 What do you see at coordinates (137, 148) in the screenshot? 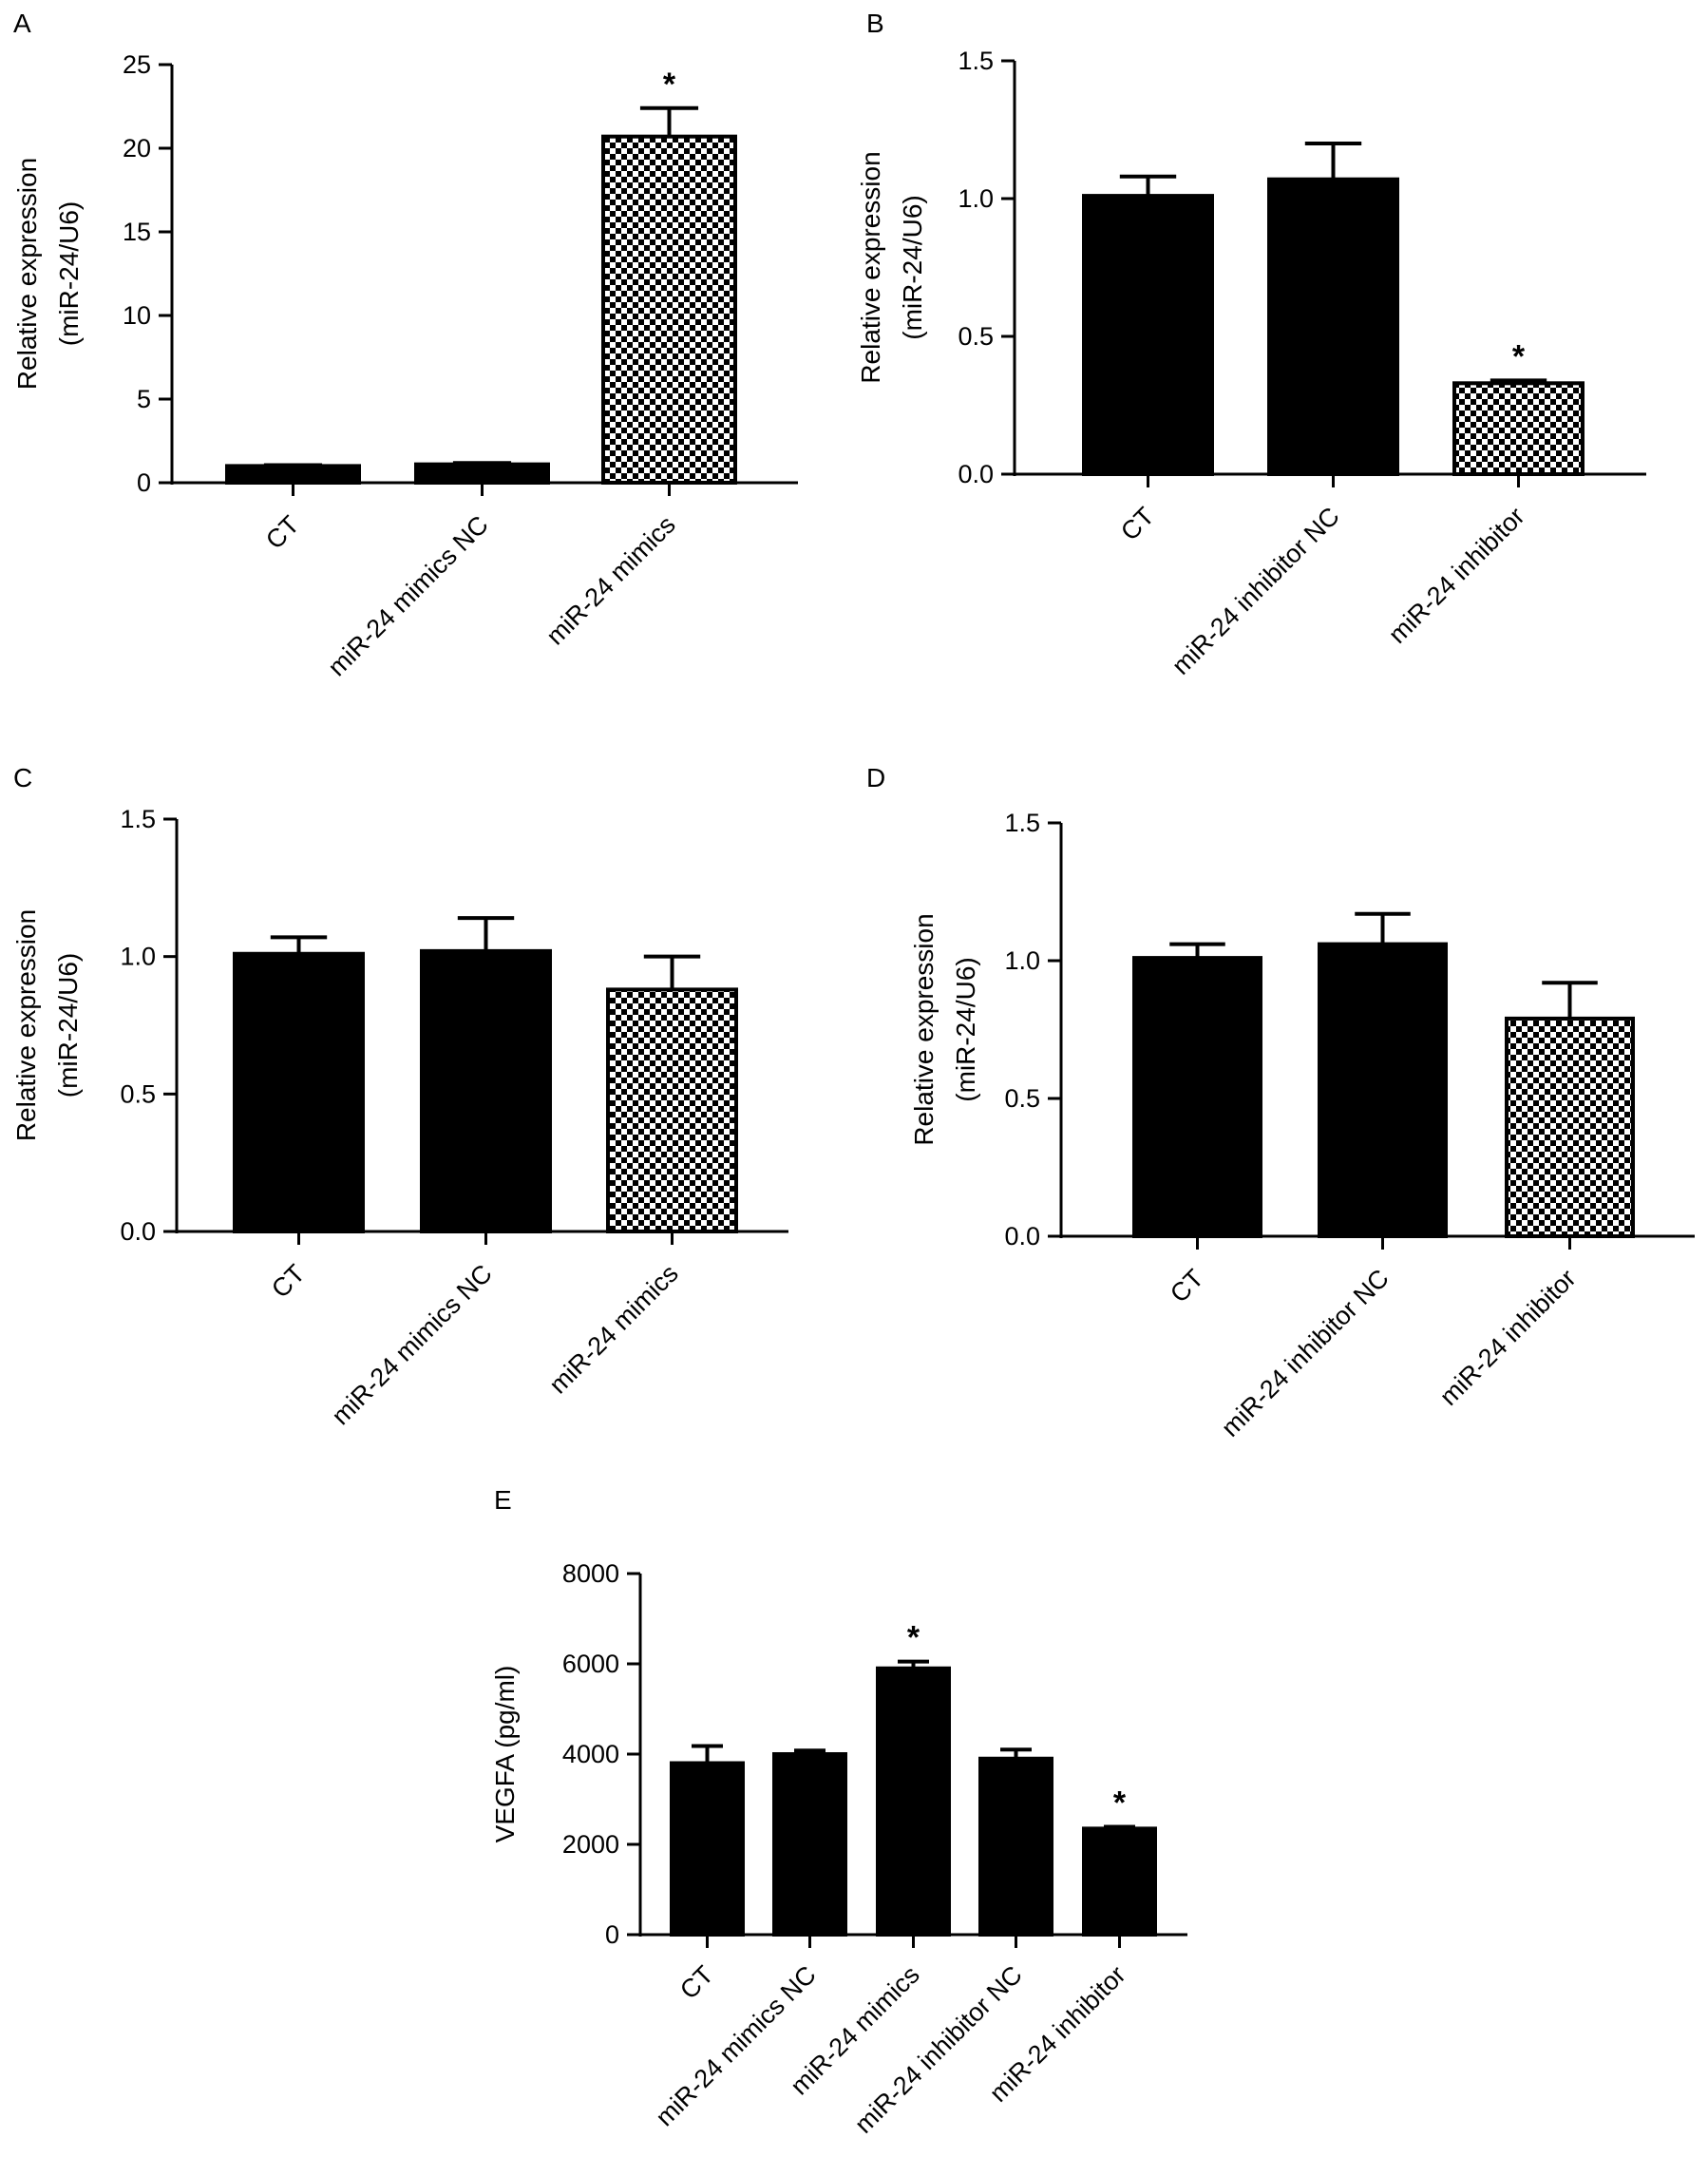
I see `y-tick-label: 20` at bounding box center [137, 148].